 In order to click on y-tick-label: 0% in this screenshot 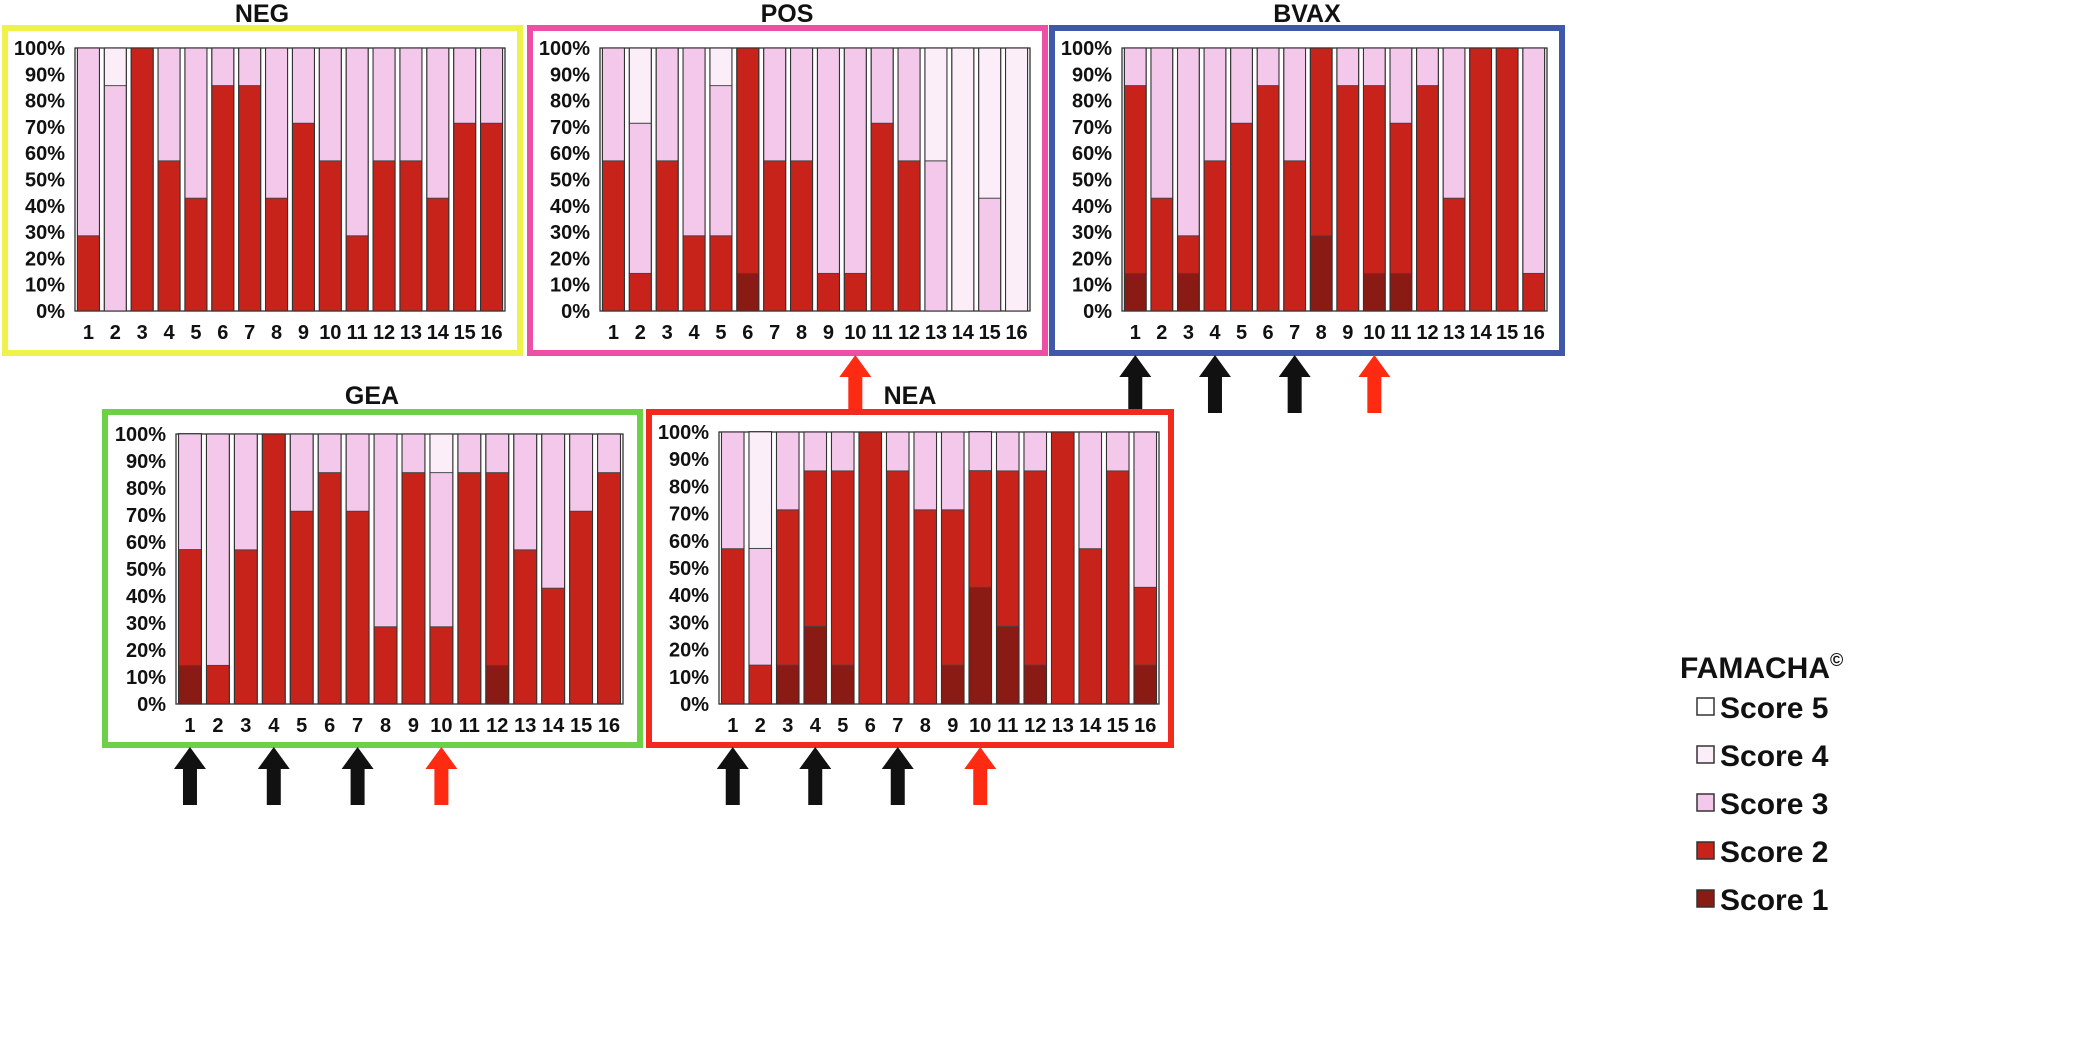, I will do `click(575, 312)`.